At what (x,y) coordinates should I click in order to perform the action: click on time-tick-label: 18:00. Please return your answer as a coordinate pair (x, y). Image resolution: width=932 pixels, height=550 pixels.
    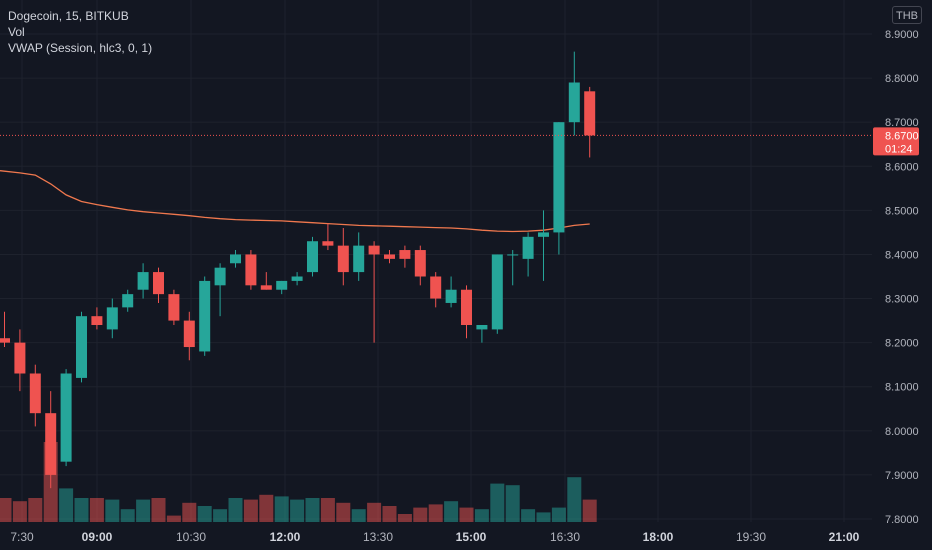
    Looking at the image, I should click on (658, 537).